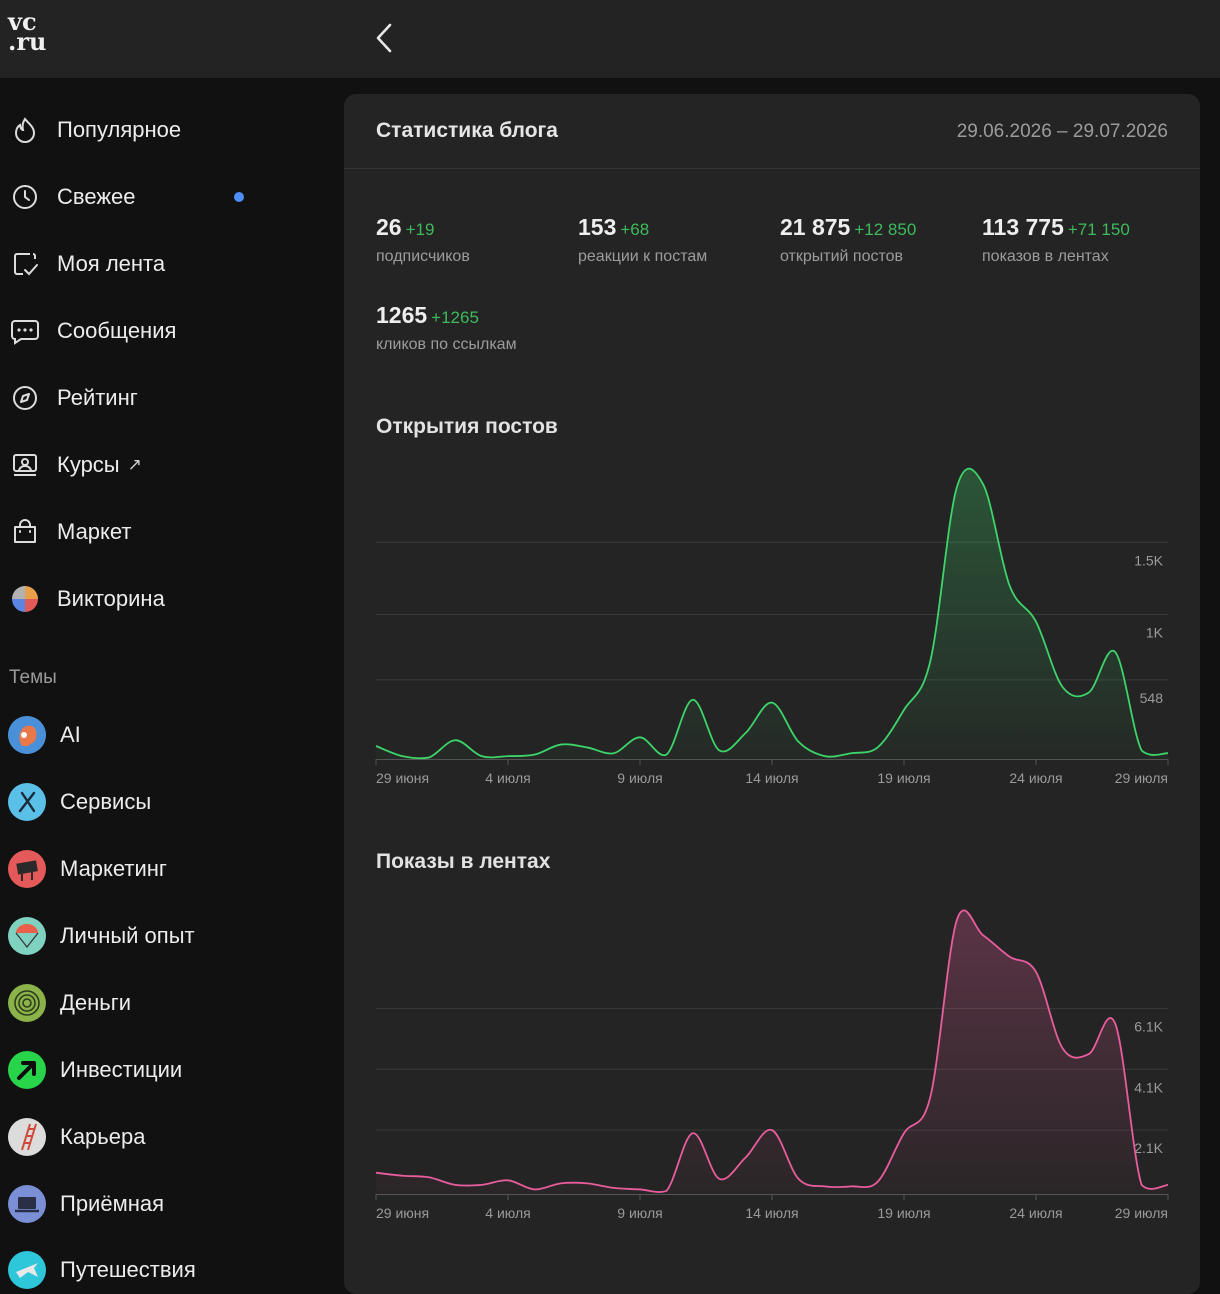 The height and width of the screenshot is (1294, 1220). I want to click on theme-label: Инвестиции, so click(121, 1069).